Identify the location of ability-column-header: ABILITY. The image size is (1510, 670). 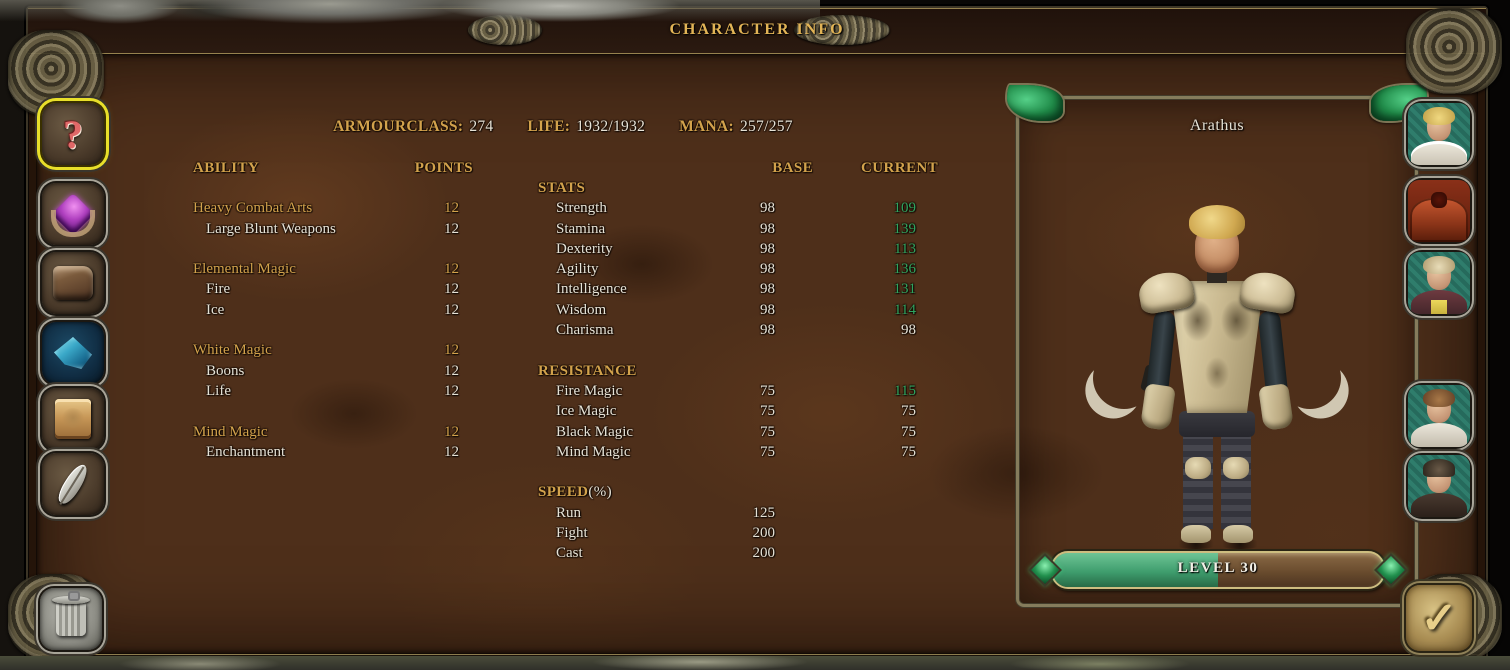
(226, 167).